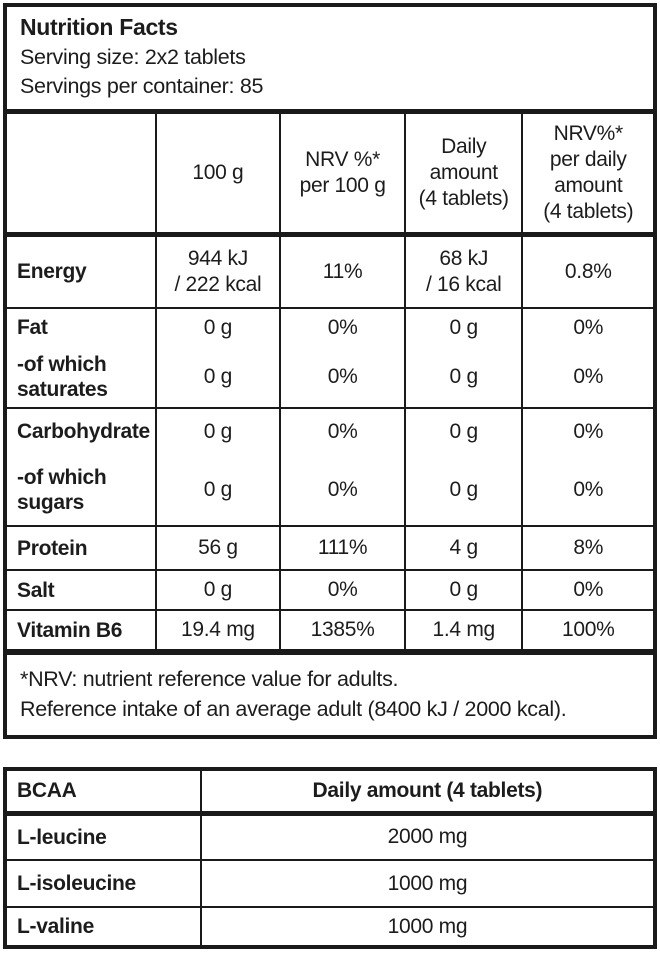 Image resolution: width=660 pixels, height=966 pixels. Describe the element at coordinates (342, 326) in the screenshot. I see `fat-nrv-per-100g: 0%` at that location.